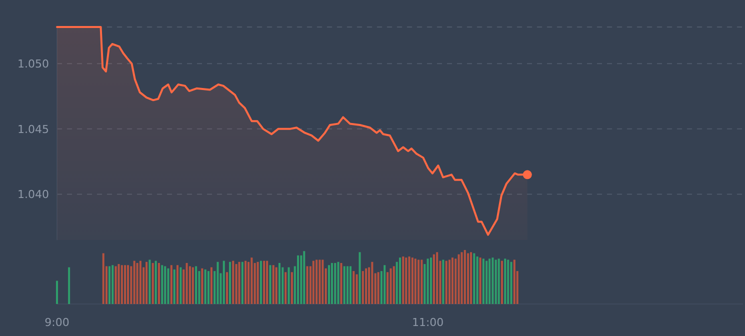 The width and height of the screenshot is (745, 336). I want to click on y-tick-label: 1.045, so click(33, 129).